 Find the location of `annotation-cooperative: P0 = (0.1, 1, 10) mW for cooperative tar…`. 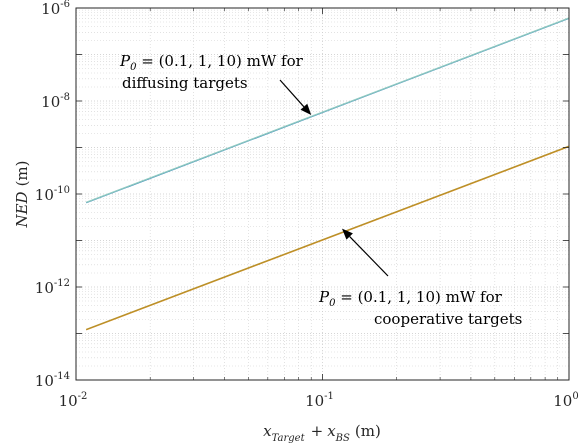

annotation-cooperative: P0 = (0.1, 1, 10) mW for cooperative tar… is located at coordinates (420, 278).